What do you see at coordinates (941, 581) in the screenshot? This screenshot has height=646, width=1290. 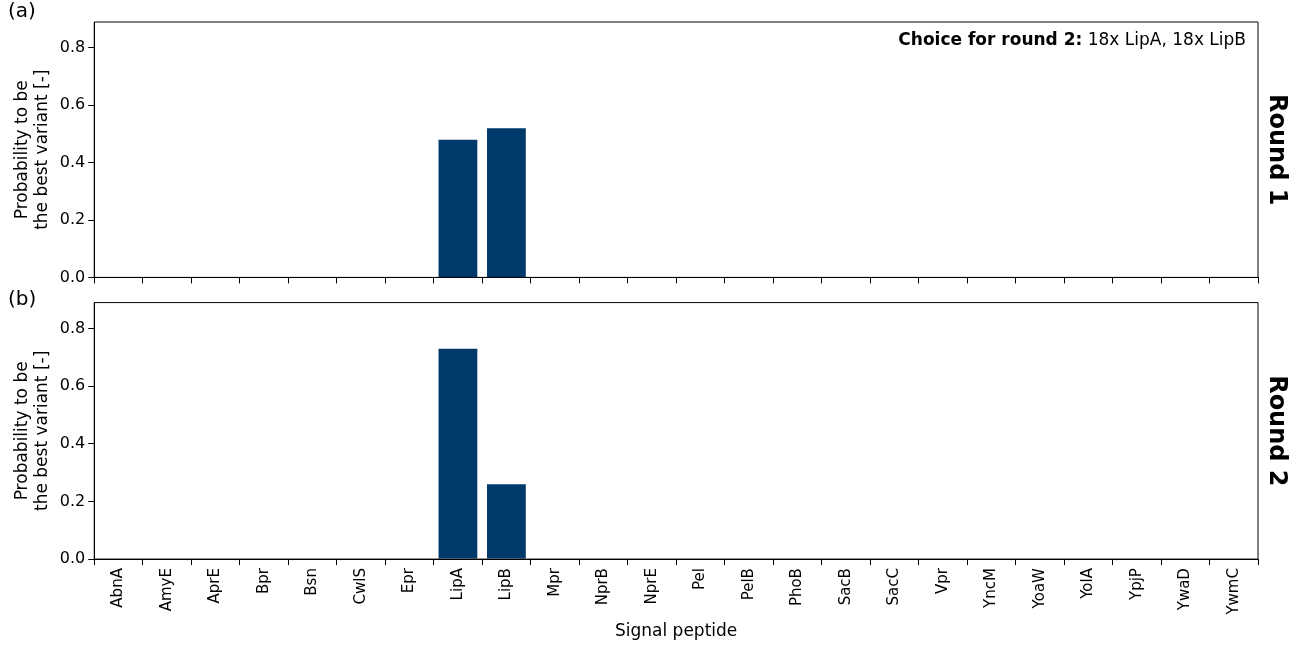 I see `x-tick-label: Vpr` at bounding box center [941, 581].